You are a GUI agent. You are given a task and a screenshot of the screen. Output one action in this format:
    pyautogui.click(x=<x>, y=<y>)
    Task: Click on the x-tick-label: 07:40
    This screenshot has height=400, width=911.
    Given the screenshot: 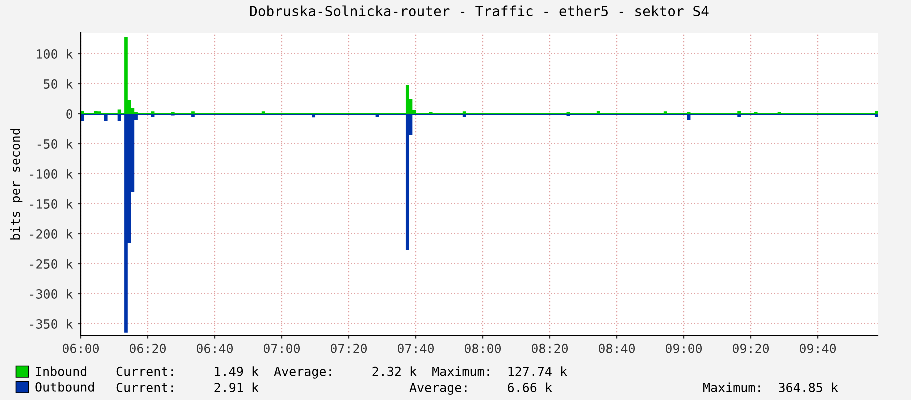 What is the action you would take?
    pyautogui.click(x=416, y=349)
    